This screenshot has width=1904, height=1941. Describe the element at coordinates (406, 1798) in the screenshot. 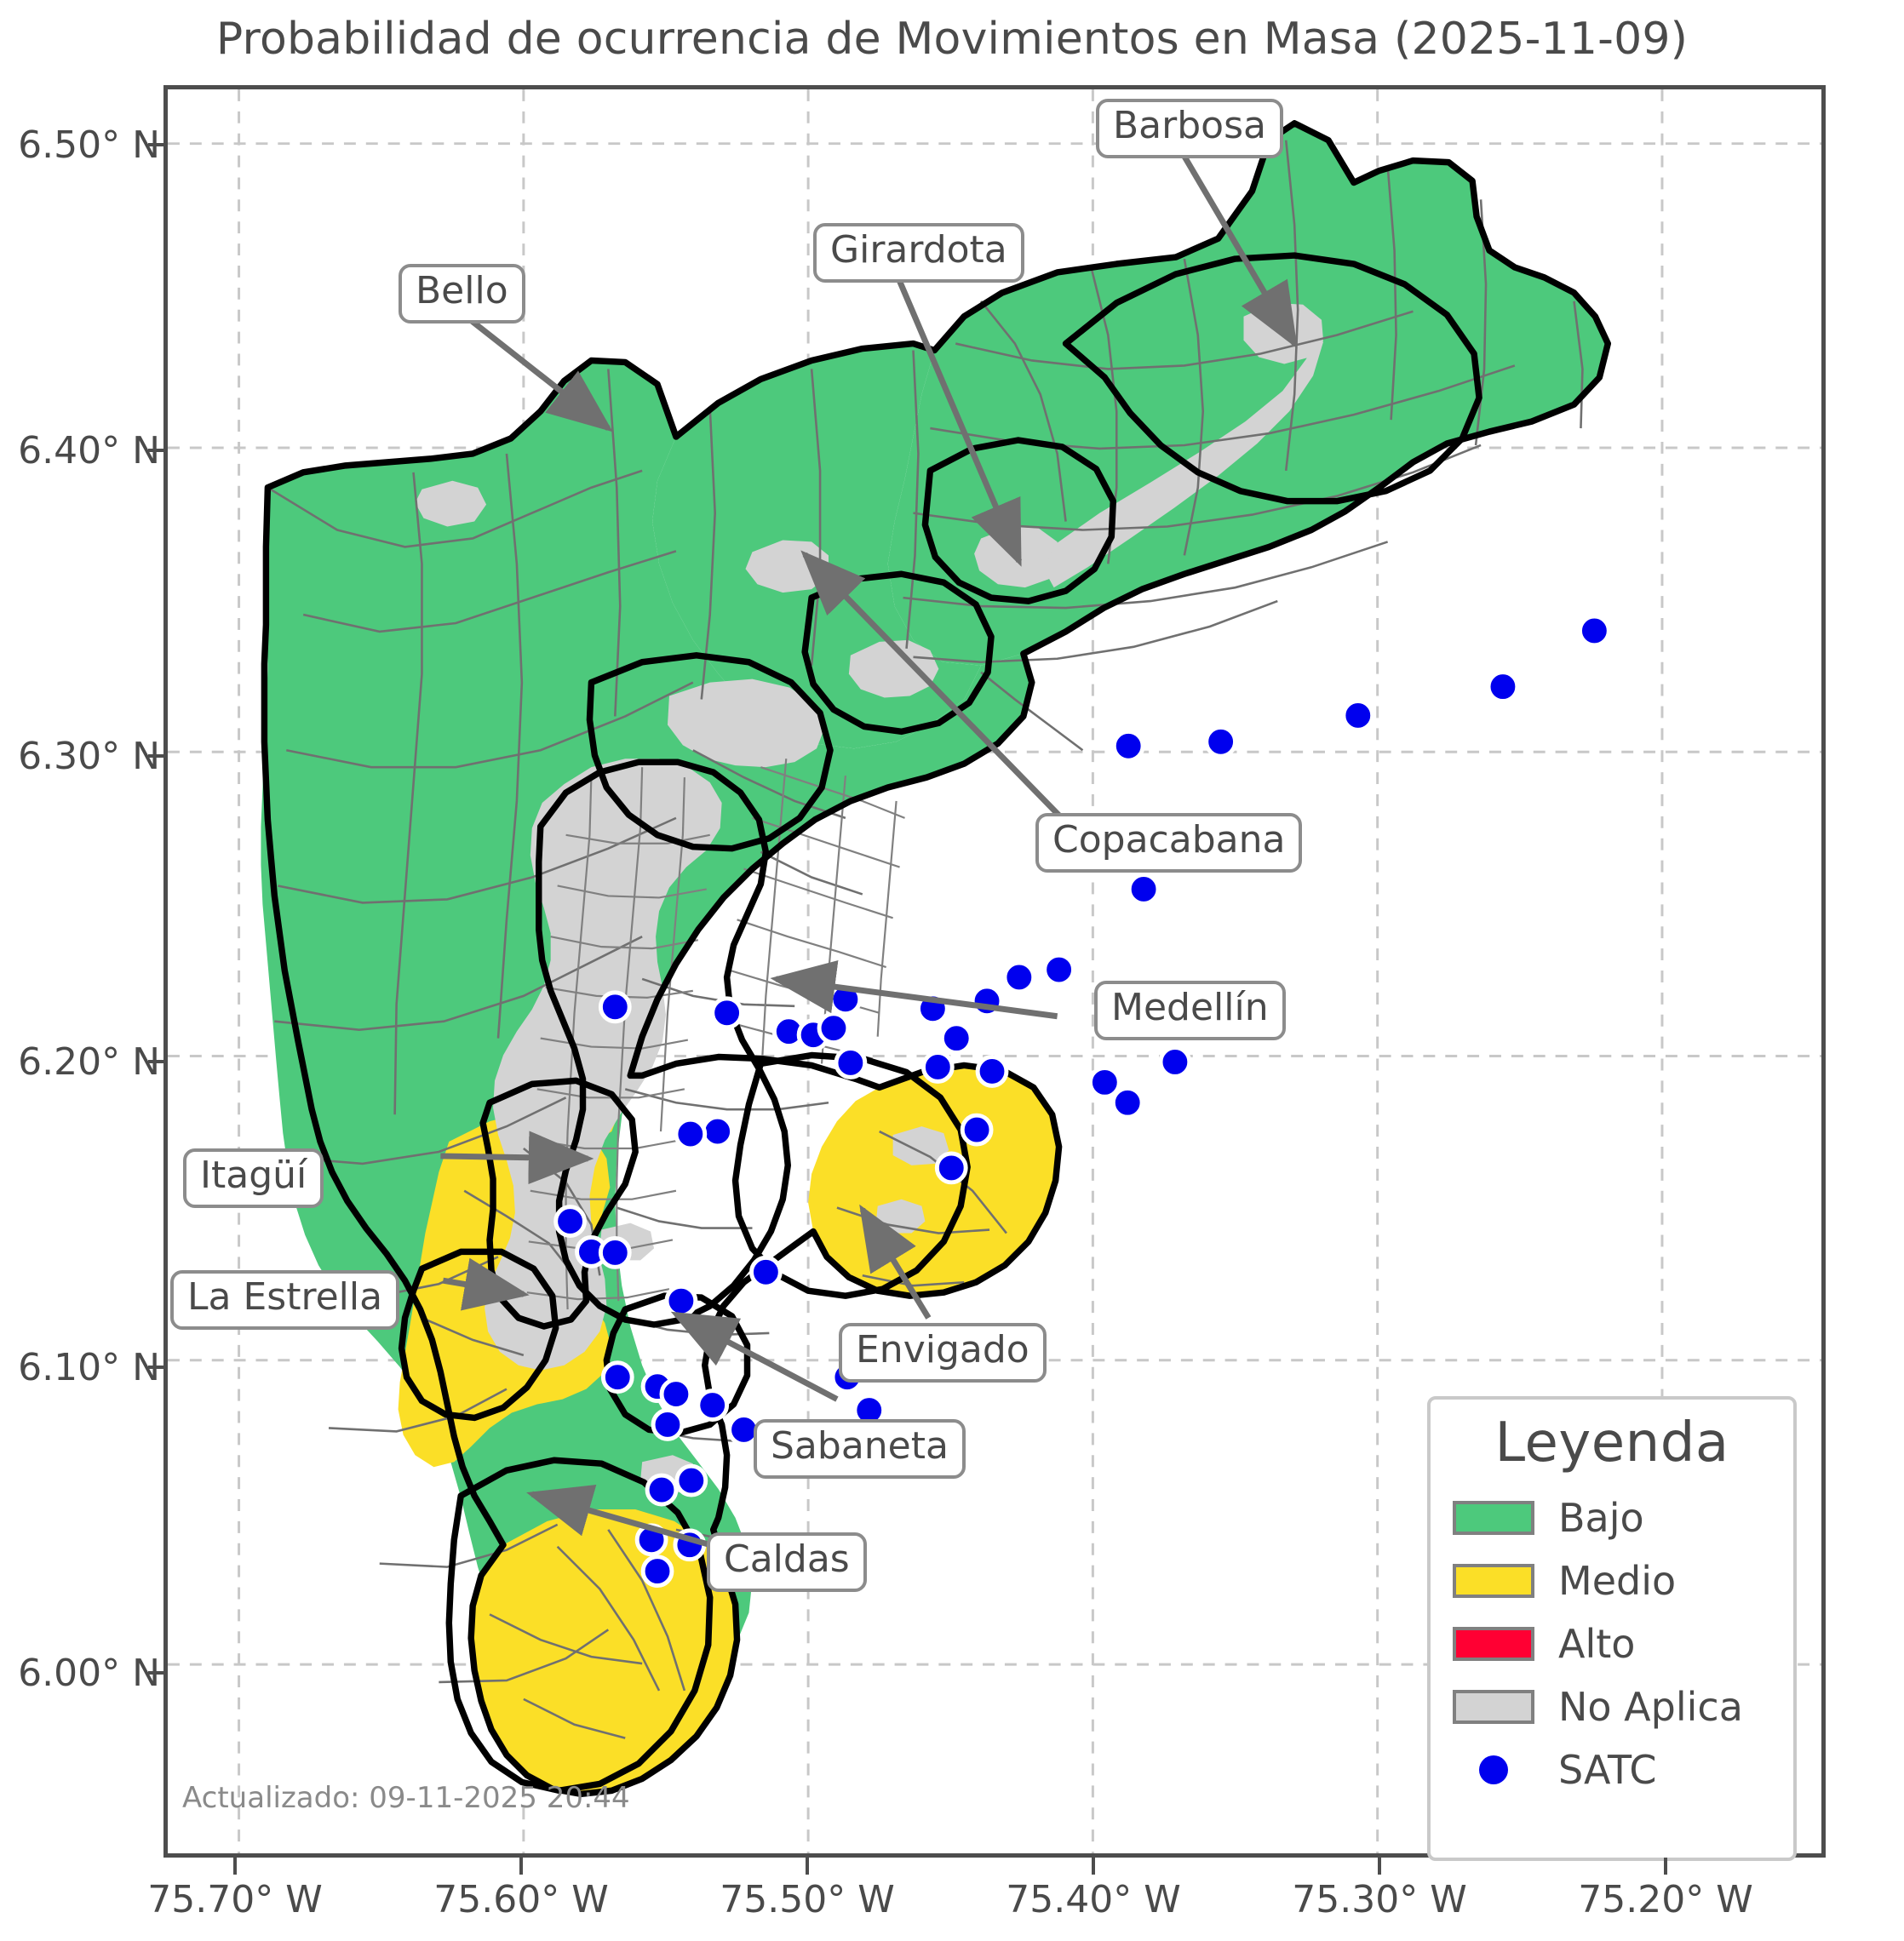

I see `updated-timestamp: Actualizado: 09-11-2025 20:44` at that location.